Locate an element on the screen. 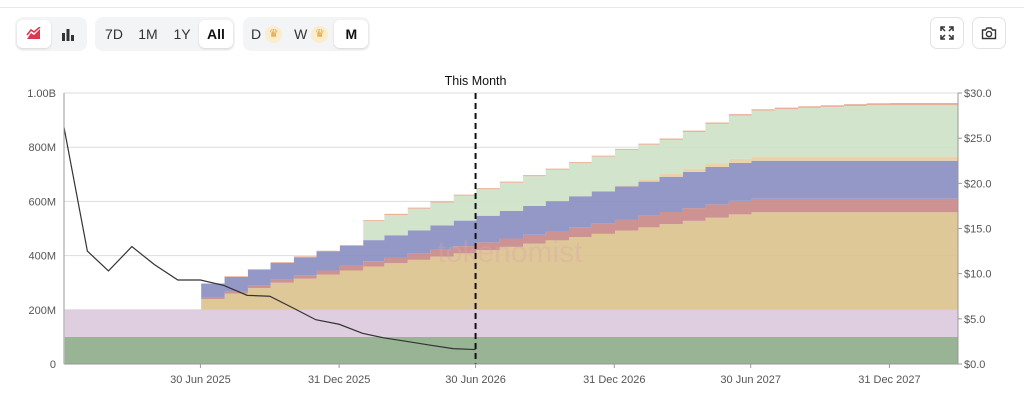 The width and height of the screenshot is (1024, 413). top-divider is located at coordinates (512, 7).